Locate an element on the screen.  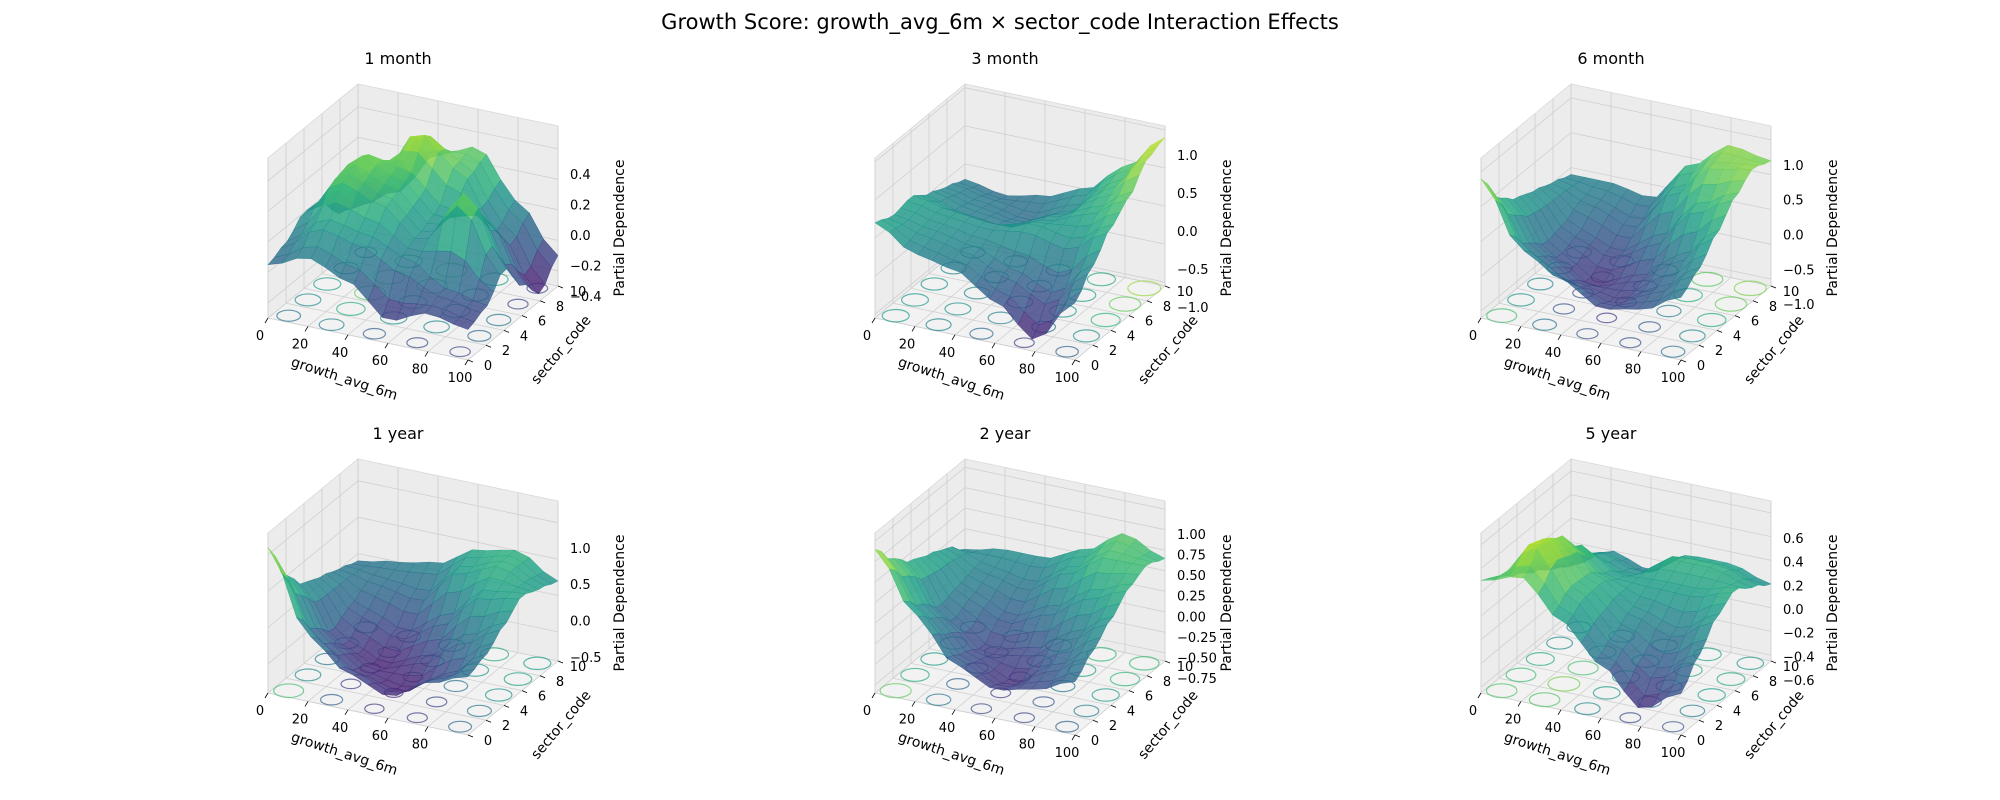
z-tick-label: −1.0 is located at coordinates (1193, 308).